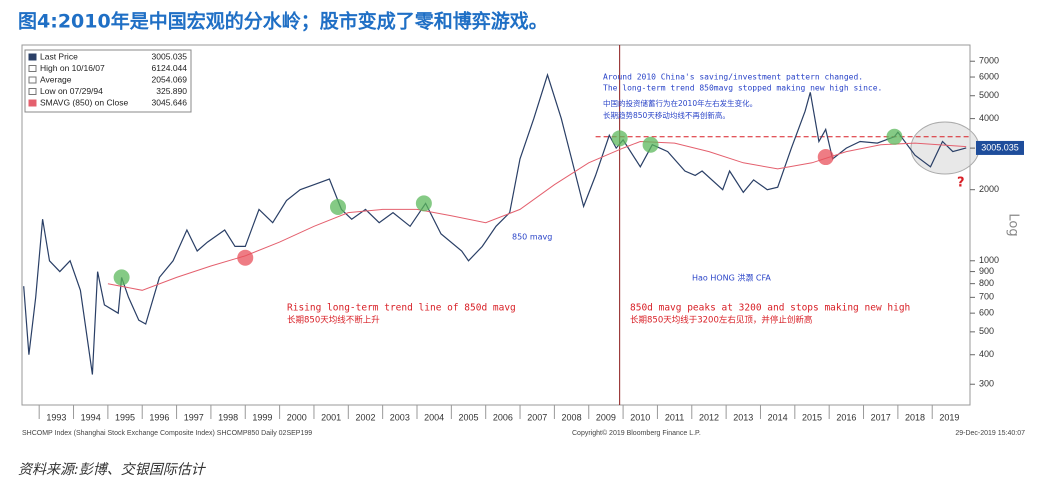  I want to click on x-tick-label: 2009, so click(606, 417).